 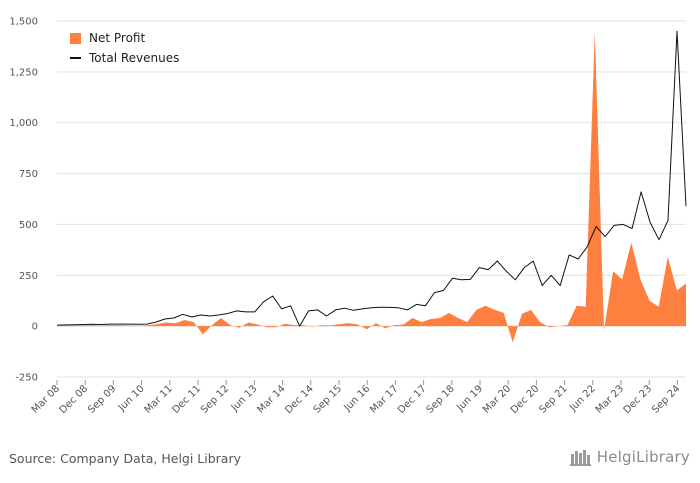 What do you see at coordinates (666, 399) in the screenshot?
I see `x-tick-label: Sep 24` at bounding box center [666, 399].